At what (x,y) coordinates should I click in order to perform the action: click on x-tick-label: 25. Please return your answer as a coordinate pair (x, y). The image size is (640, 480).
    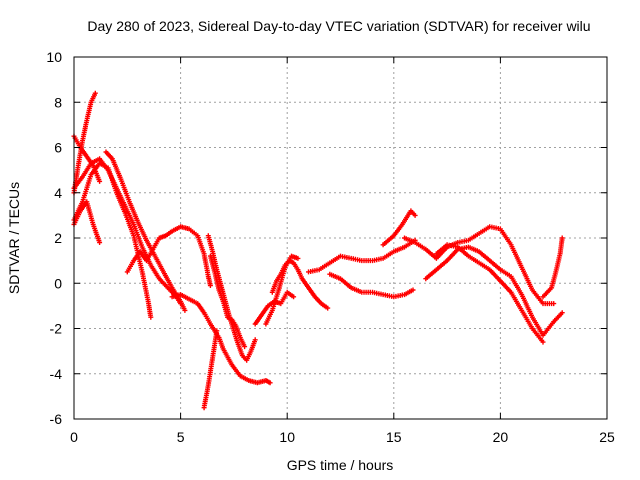
    Looking at the image, I should click on (607, 437).